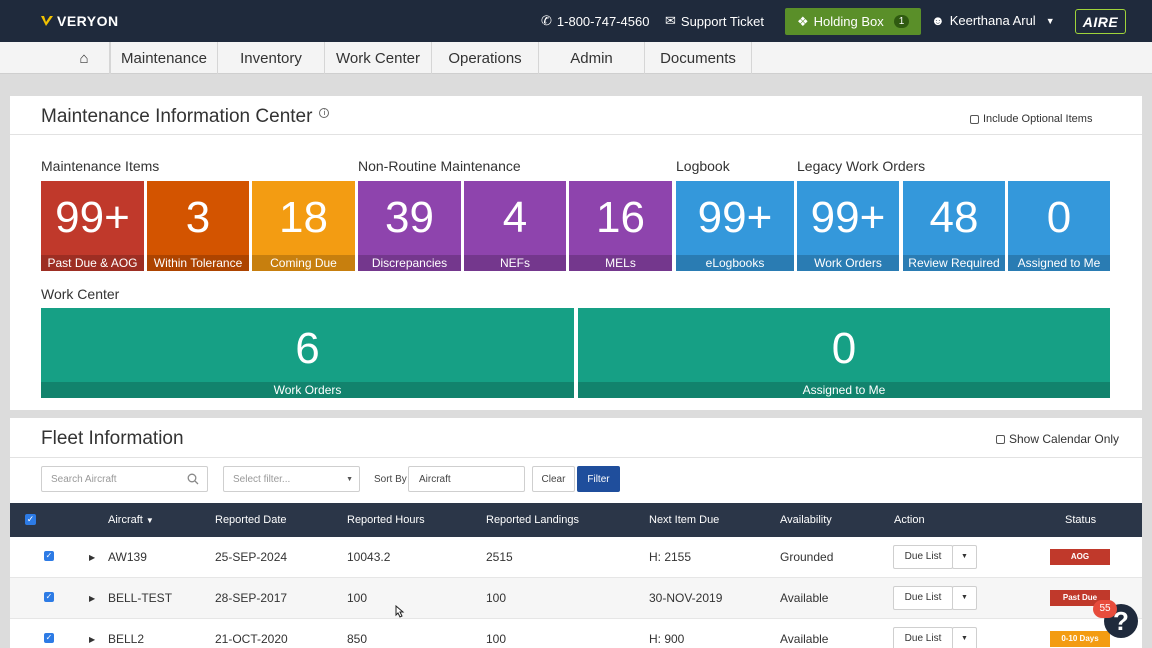  I want to click on tile-nefs: 4 NEFs, so click(515, 226).